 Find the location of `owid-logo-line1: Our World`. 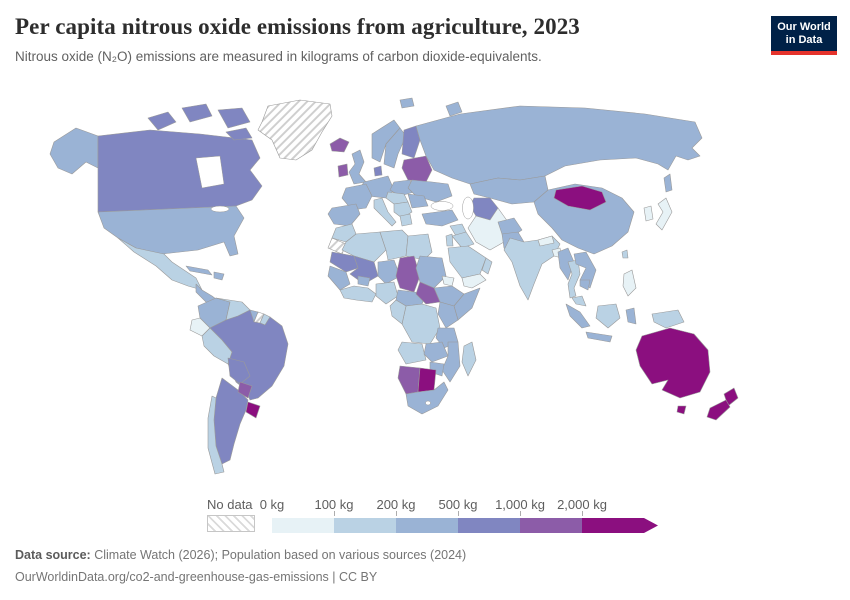

owid-logo-line1: Our World is located at coordinates (804, 27).